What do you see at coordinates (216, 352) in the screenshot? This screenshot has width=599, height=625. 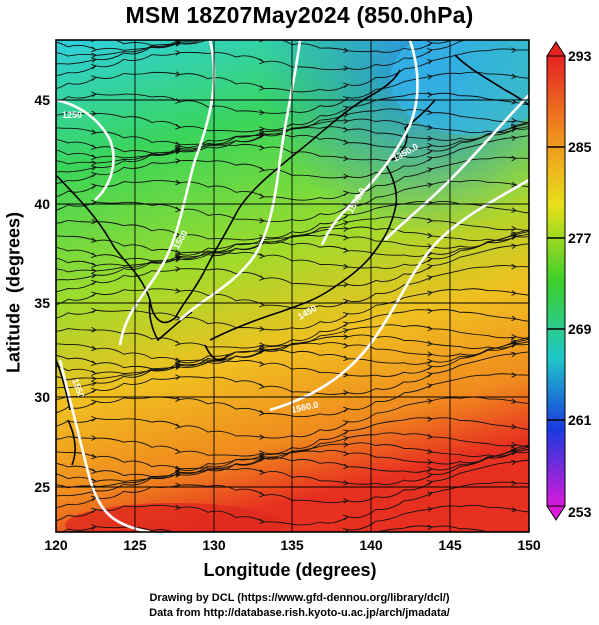 I see `coastline-kyushu` at bounding box center [216, 352].